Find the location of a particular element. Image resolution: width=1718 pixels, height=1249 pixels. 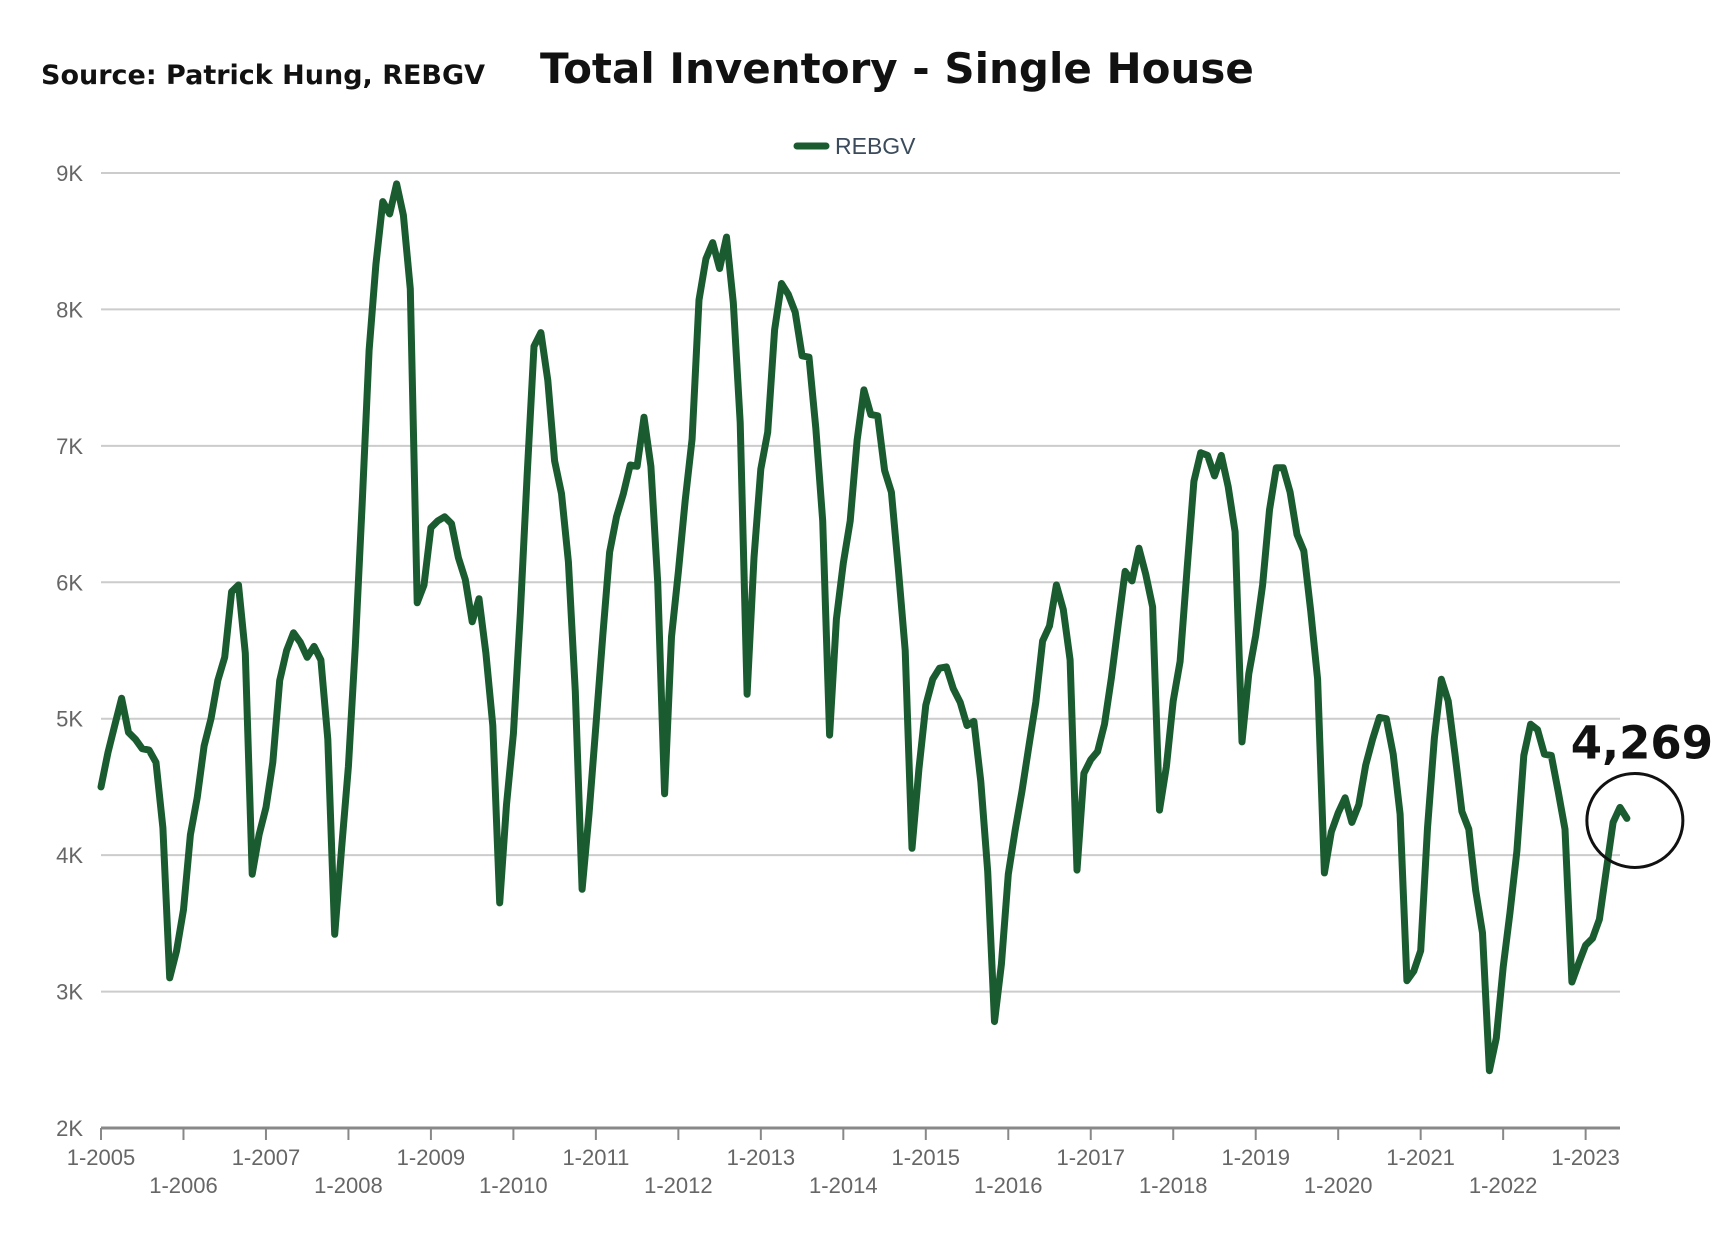

y-tick-label: 3K is located at coordinates (69, 992).